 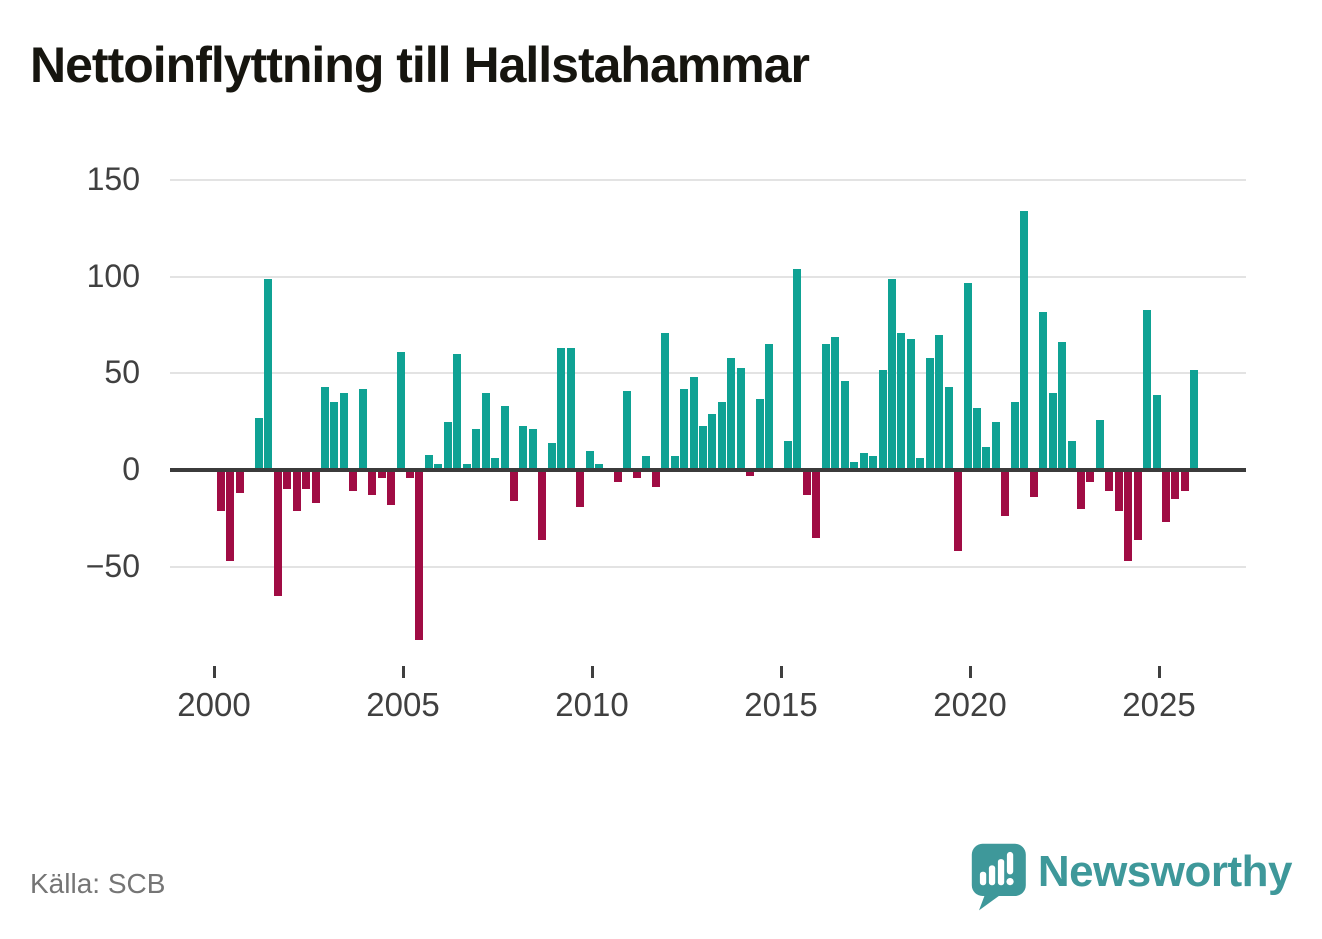 What do you see at coordinates (1147, 389) in the screenshot?
I see `bar-2024Q3` at bounding box center [1147, 389].